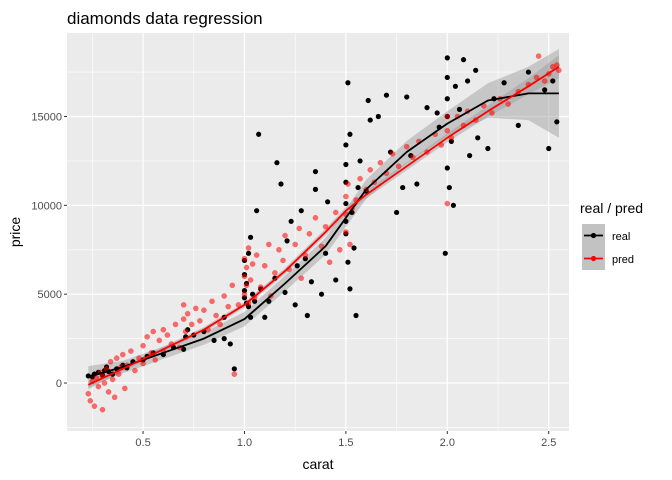  I want to click on legend-point-real, so click(593, 235).